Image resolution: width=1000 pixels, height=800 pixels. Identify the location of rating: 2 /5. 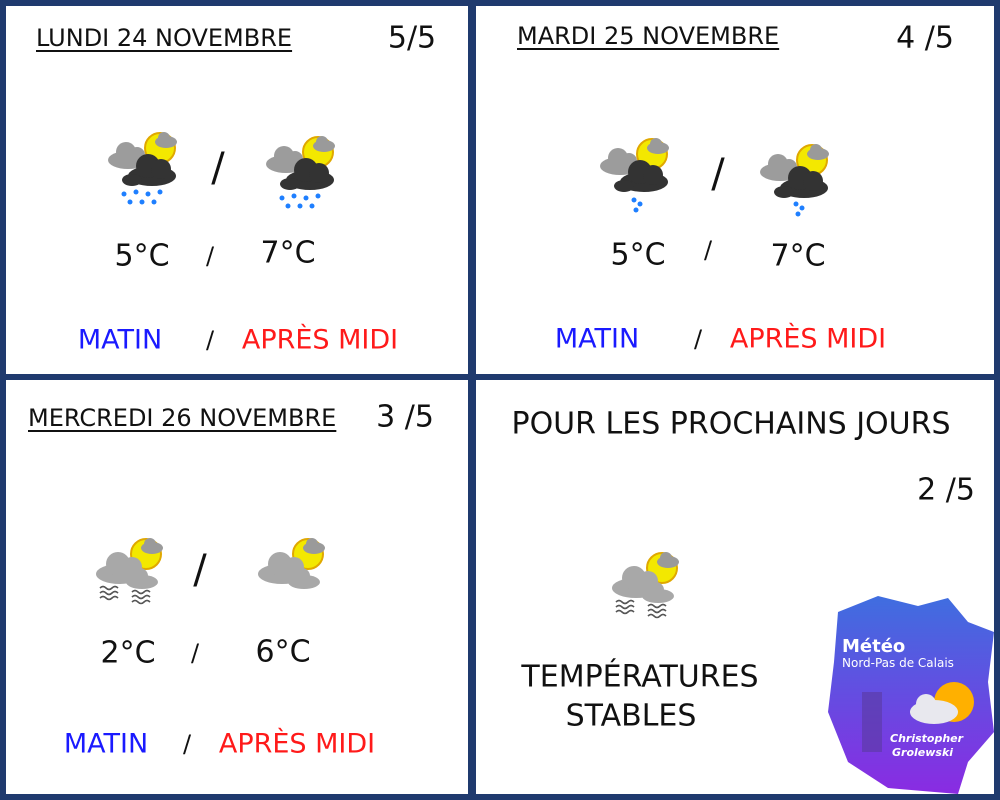
(946, 490).